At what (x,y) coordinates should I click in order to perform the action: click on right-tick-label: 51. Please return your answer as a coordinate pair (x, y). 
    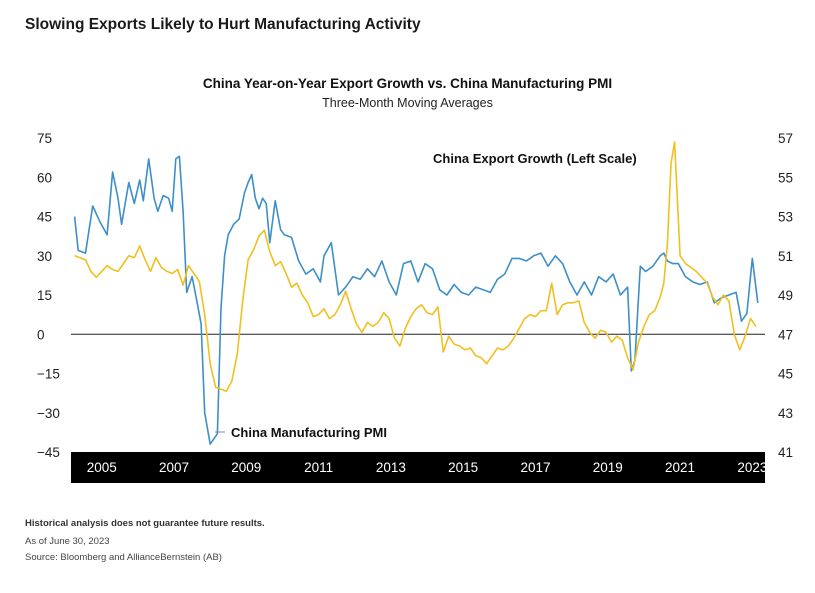
    Looking at the image, I should click on (785, 256).